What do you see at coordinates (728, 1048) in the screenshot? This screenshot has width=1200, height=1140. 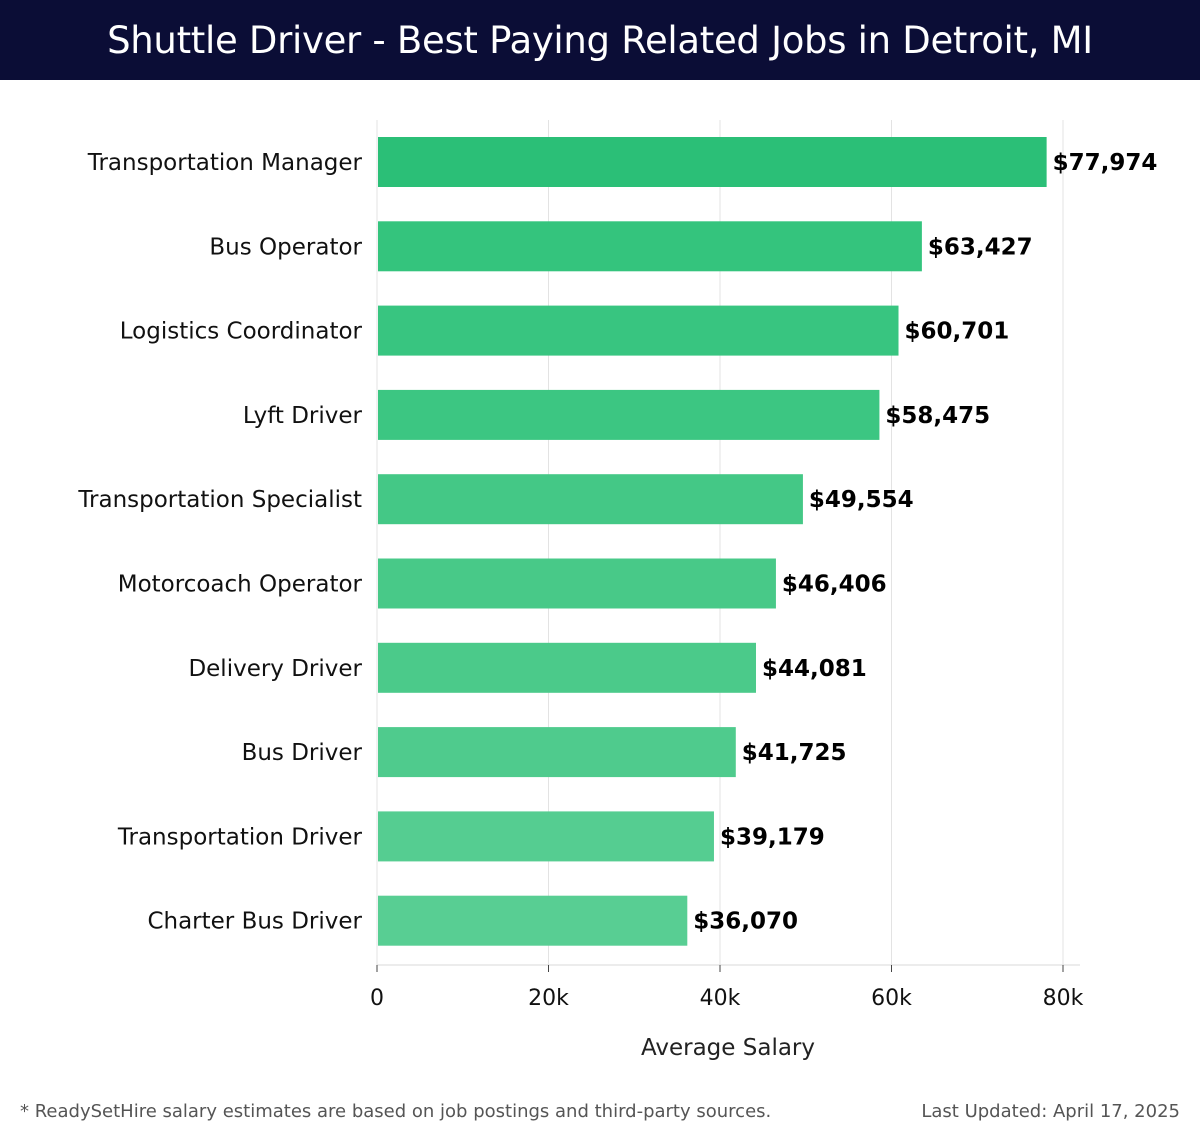 I see `x-axis-label: Average Salary` at bounding box center [728, 1048].